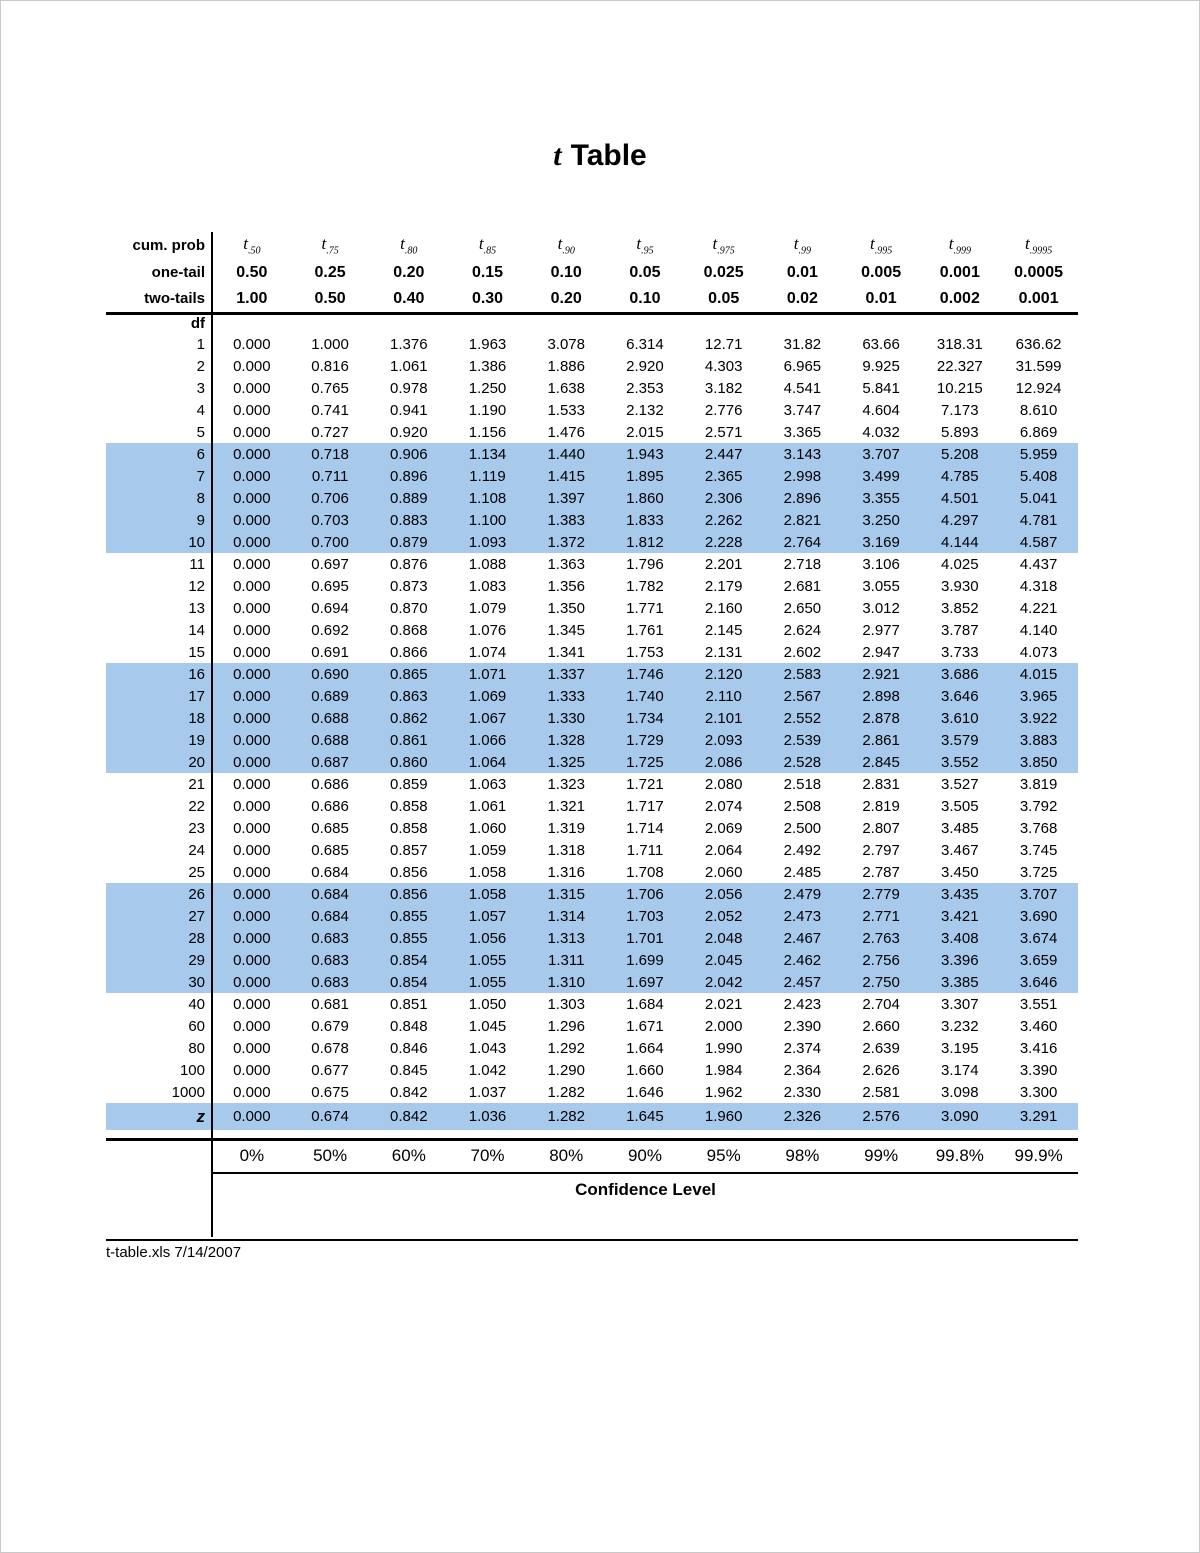 Image resolution: width=1200 pixels, height=1553 pixels. What do you see at coordinates (1038, 1004) in the screenshot?
I see `t-value-cell: 3.551` at bounding box center [1038, 1004].